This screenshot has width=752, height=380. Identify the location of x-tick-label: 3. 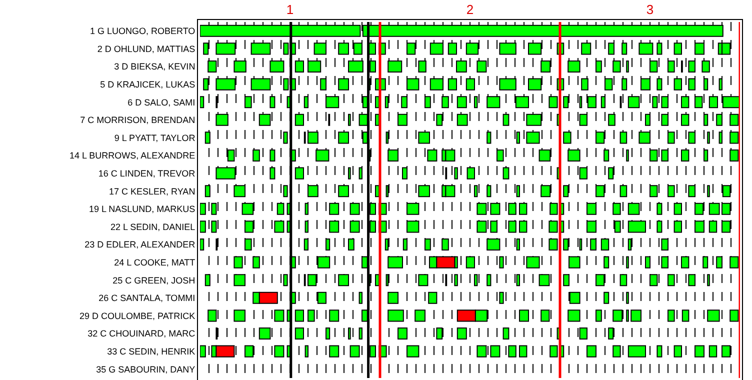
(650, 9).